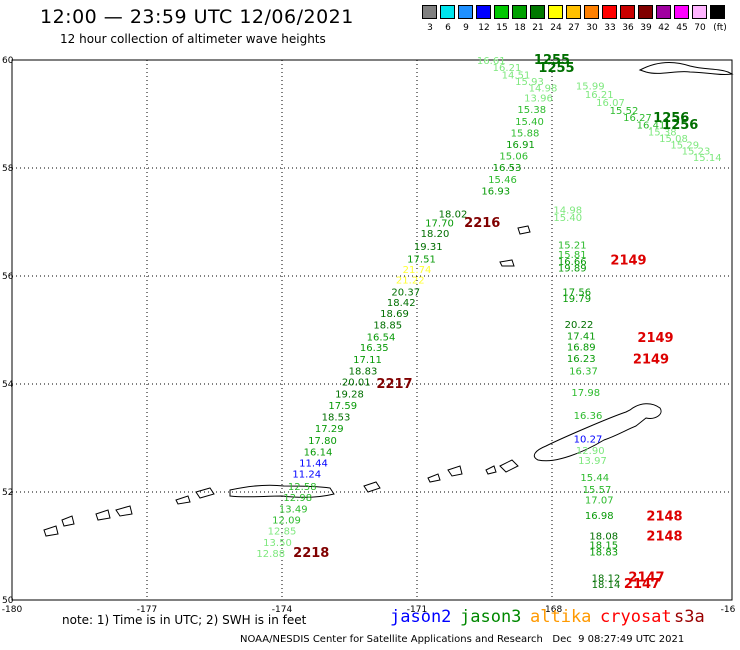  What do you see at coordinates (597, 490) in the screenshot?
I see `wave-height-label: 15.57` at bounding box center [597, 490].